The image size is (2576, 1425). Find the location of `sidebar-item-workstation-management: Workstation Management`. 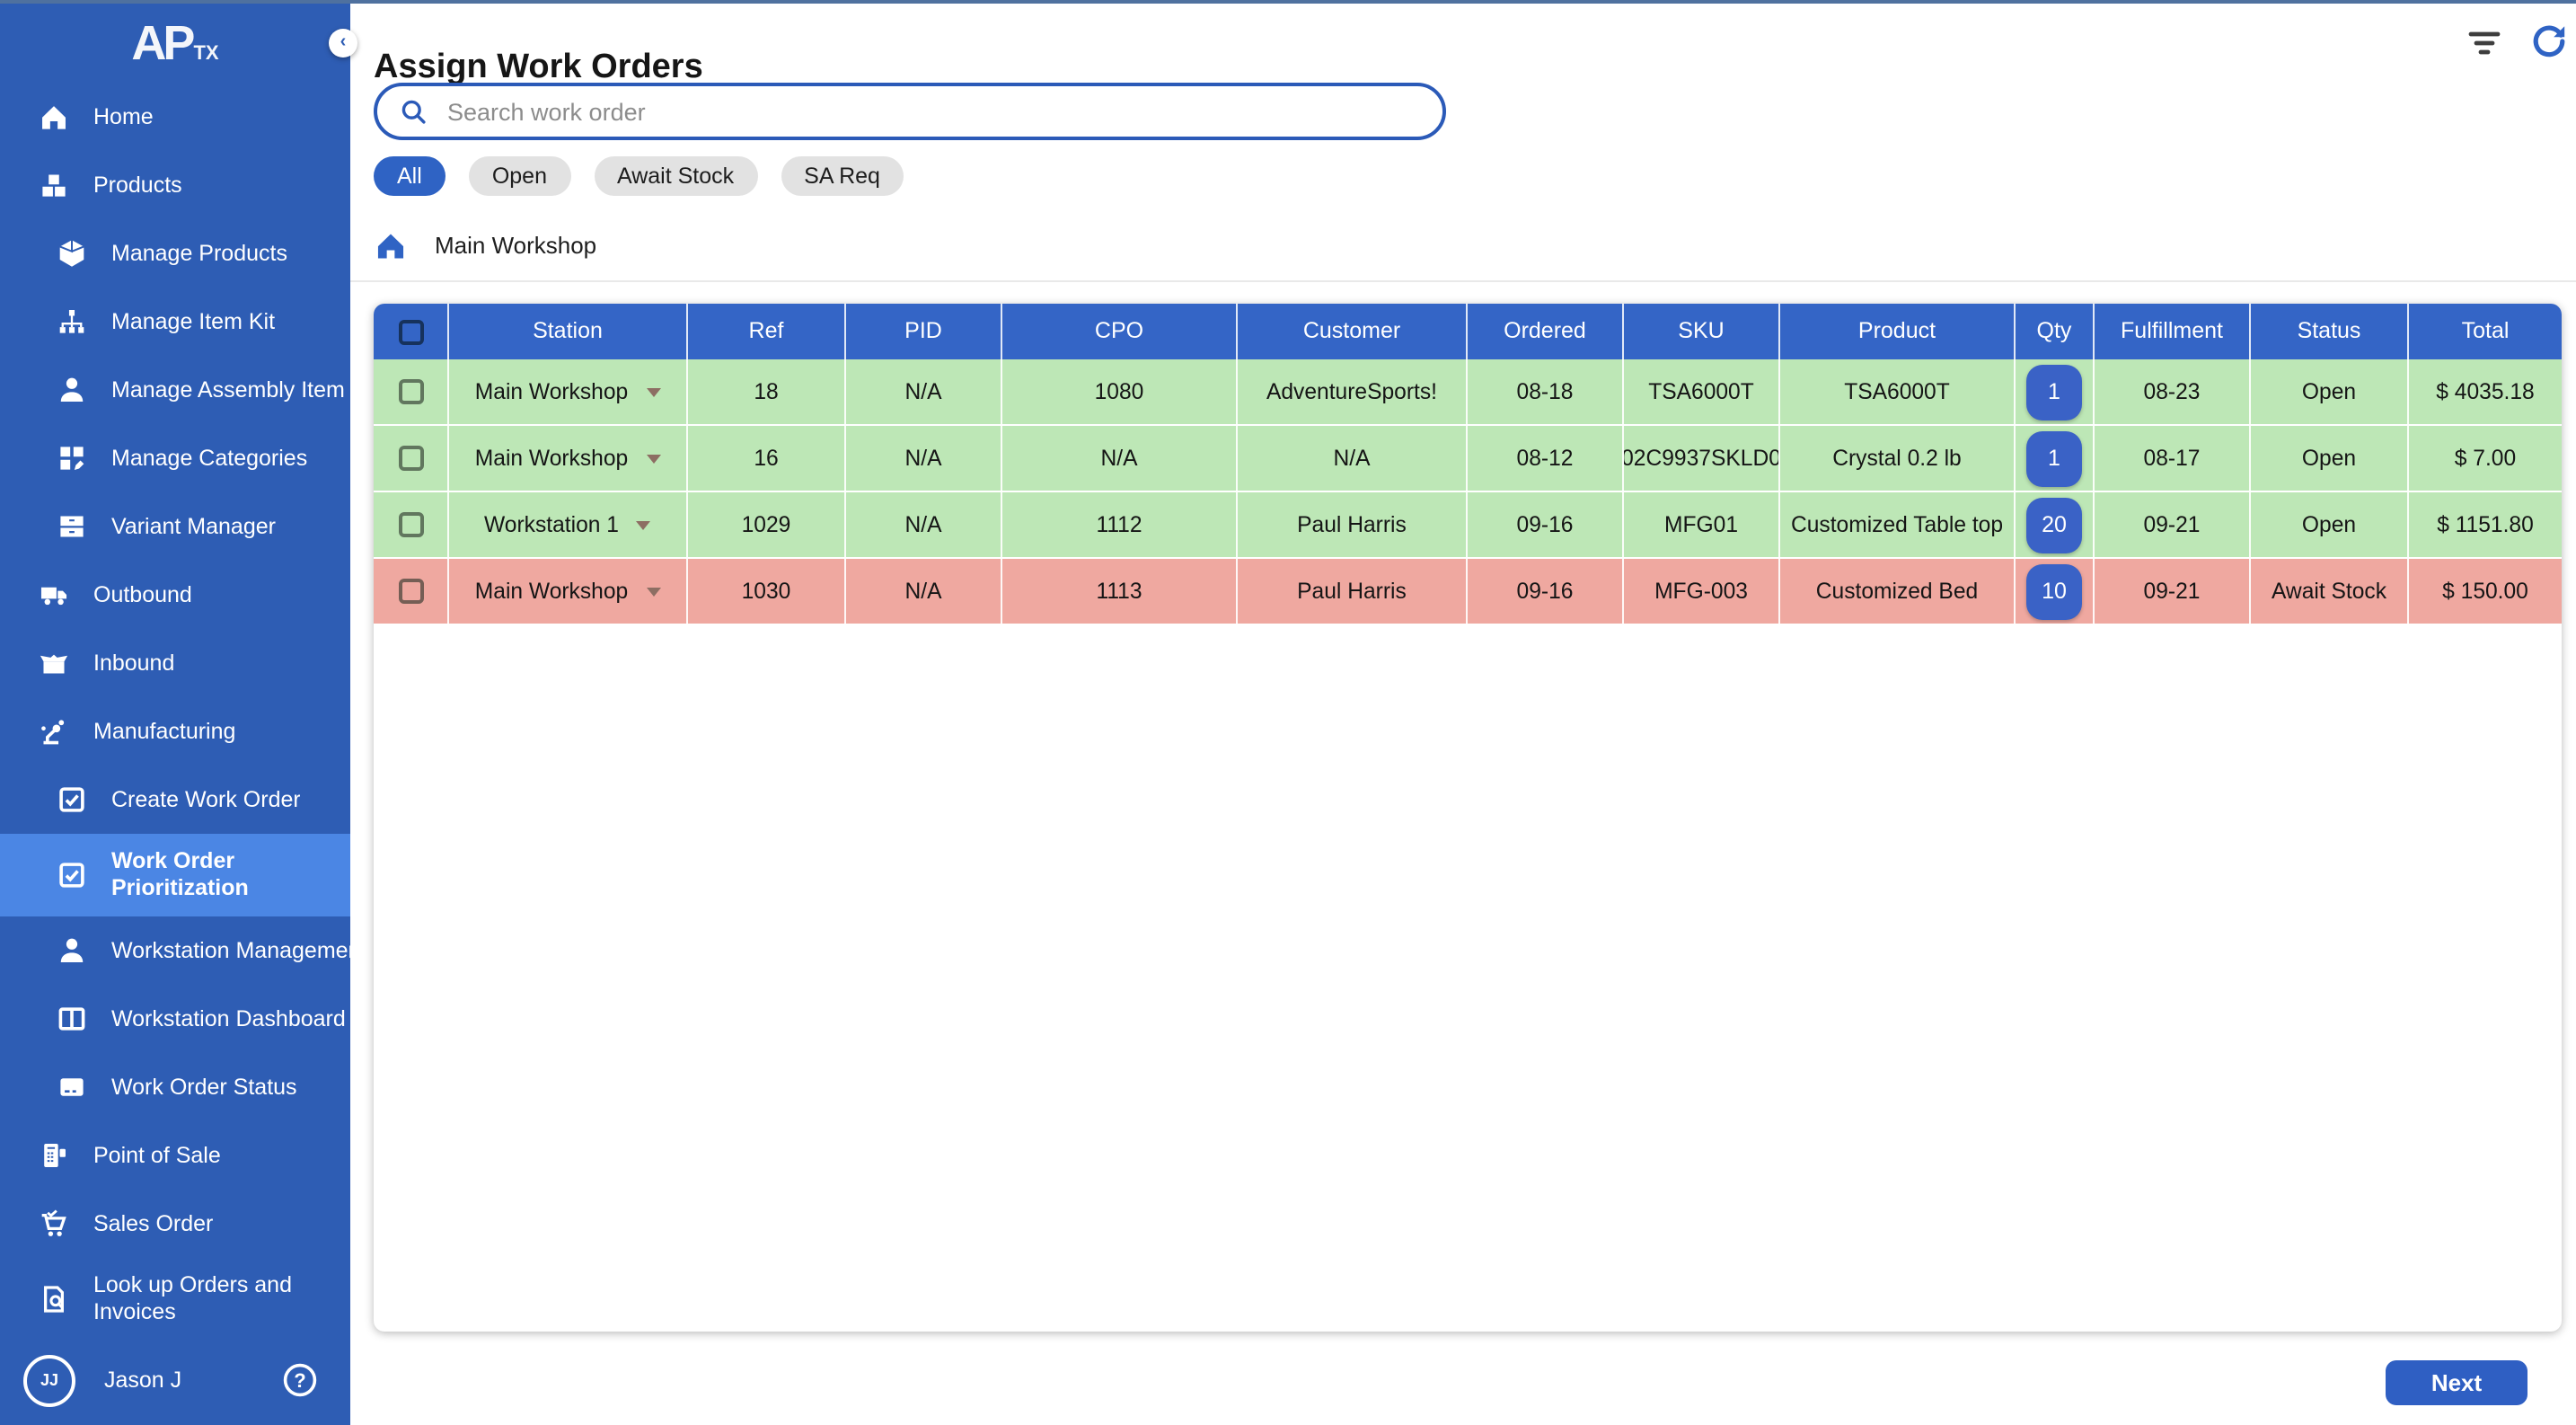

sidebar-item-workstation-management: Workstation Management is located at coordinates (175, 951).